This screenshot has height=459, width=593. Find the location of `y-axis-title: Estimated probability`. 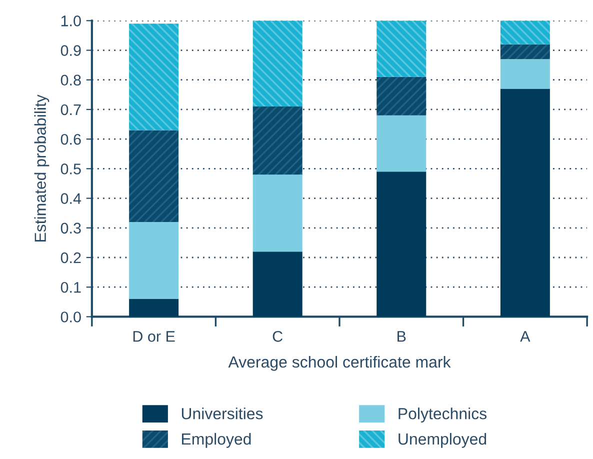

y-axis-title: Estimated probability is located at coordinates (42, 168).